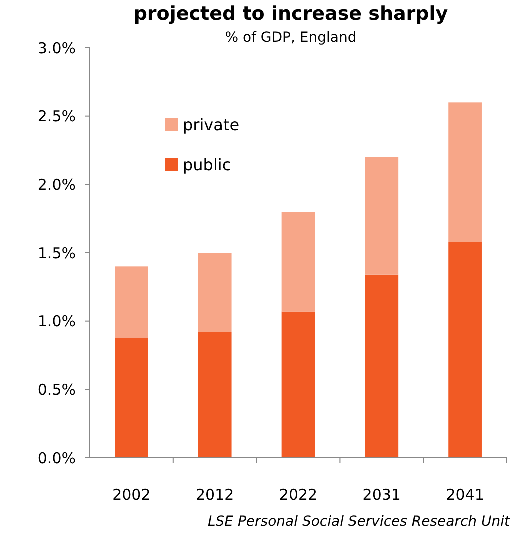 The width and height of the screenshot is (522, 538). What do you see at coordinates (465, 495) in the screenshot?
I see `x-tick-label: 2041` at bounding box center [465, 495].